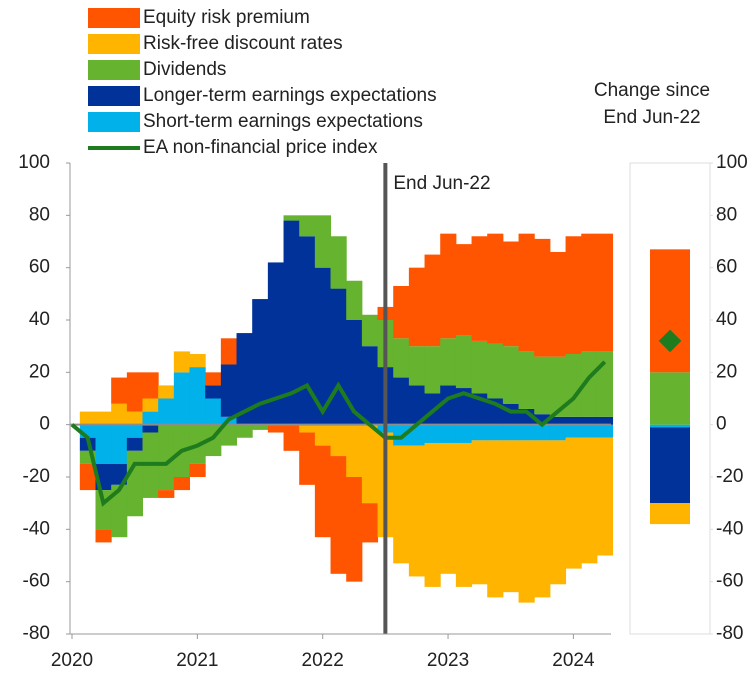 Image resolution: width=750 pixels, height=674 pixels. I want to click on y-tick-label: -60, so click(36, 581).